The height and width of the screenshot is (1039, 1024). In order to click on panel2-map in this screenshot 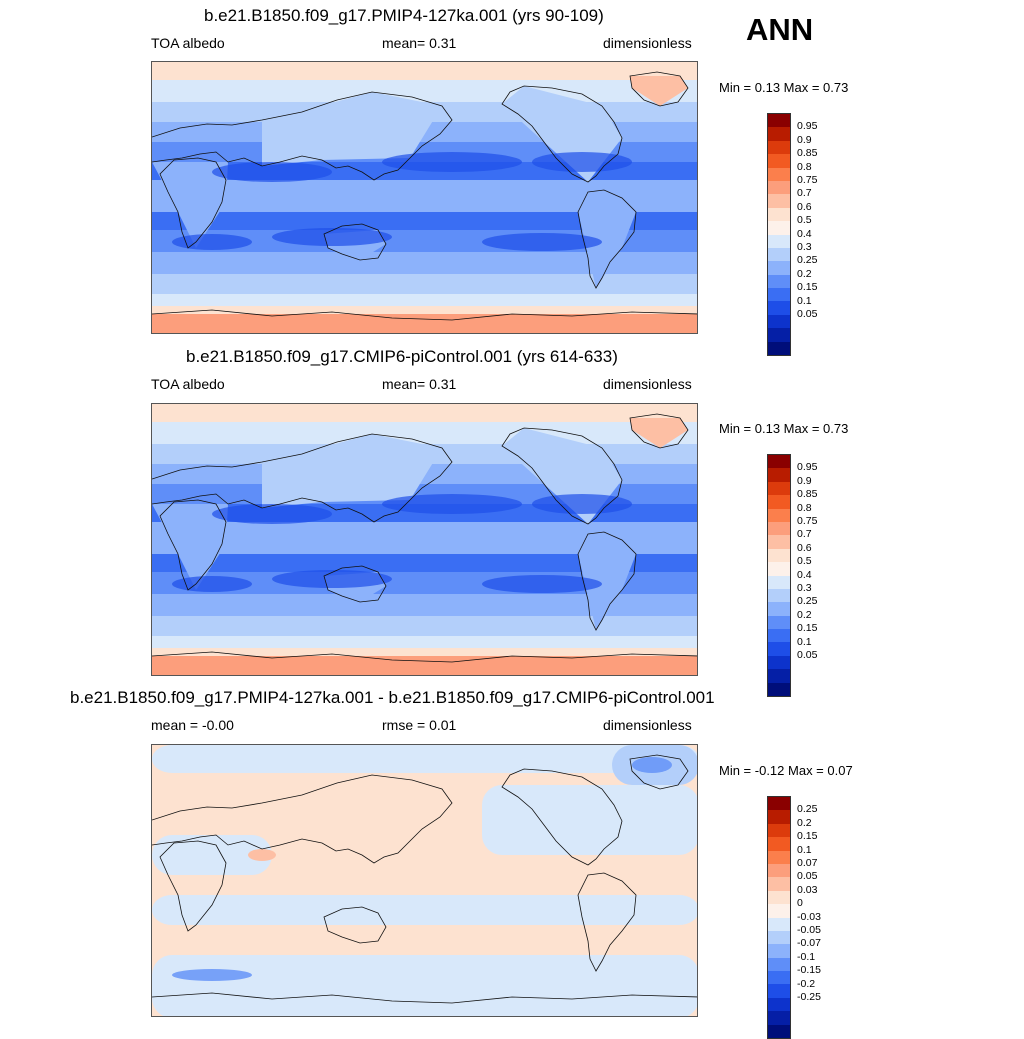, I will do `click(424, 539)`.